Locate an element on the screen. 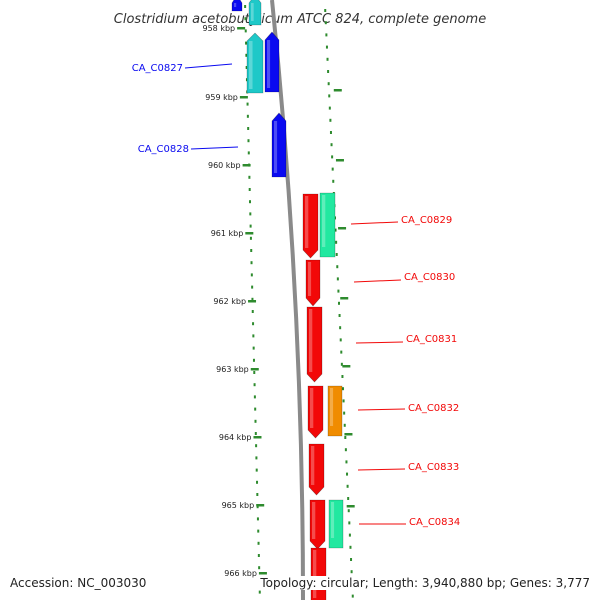 The height and width of the screenshot is (600, 600). gene-label: CA_C0830 is located at coordinates (429, 277).